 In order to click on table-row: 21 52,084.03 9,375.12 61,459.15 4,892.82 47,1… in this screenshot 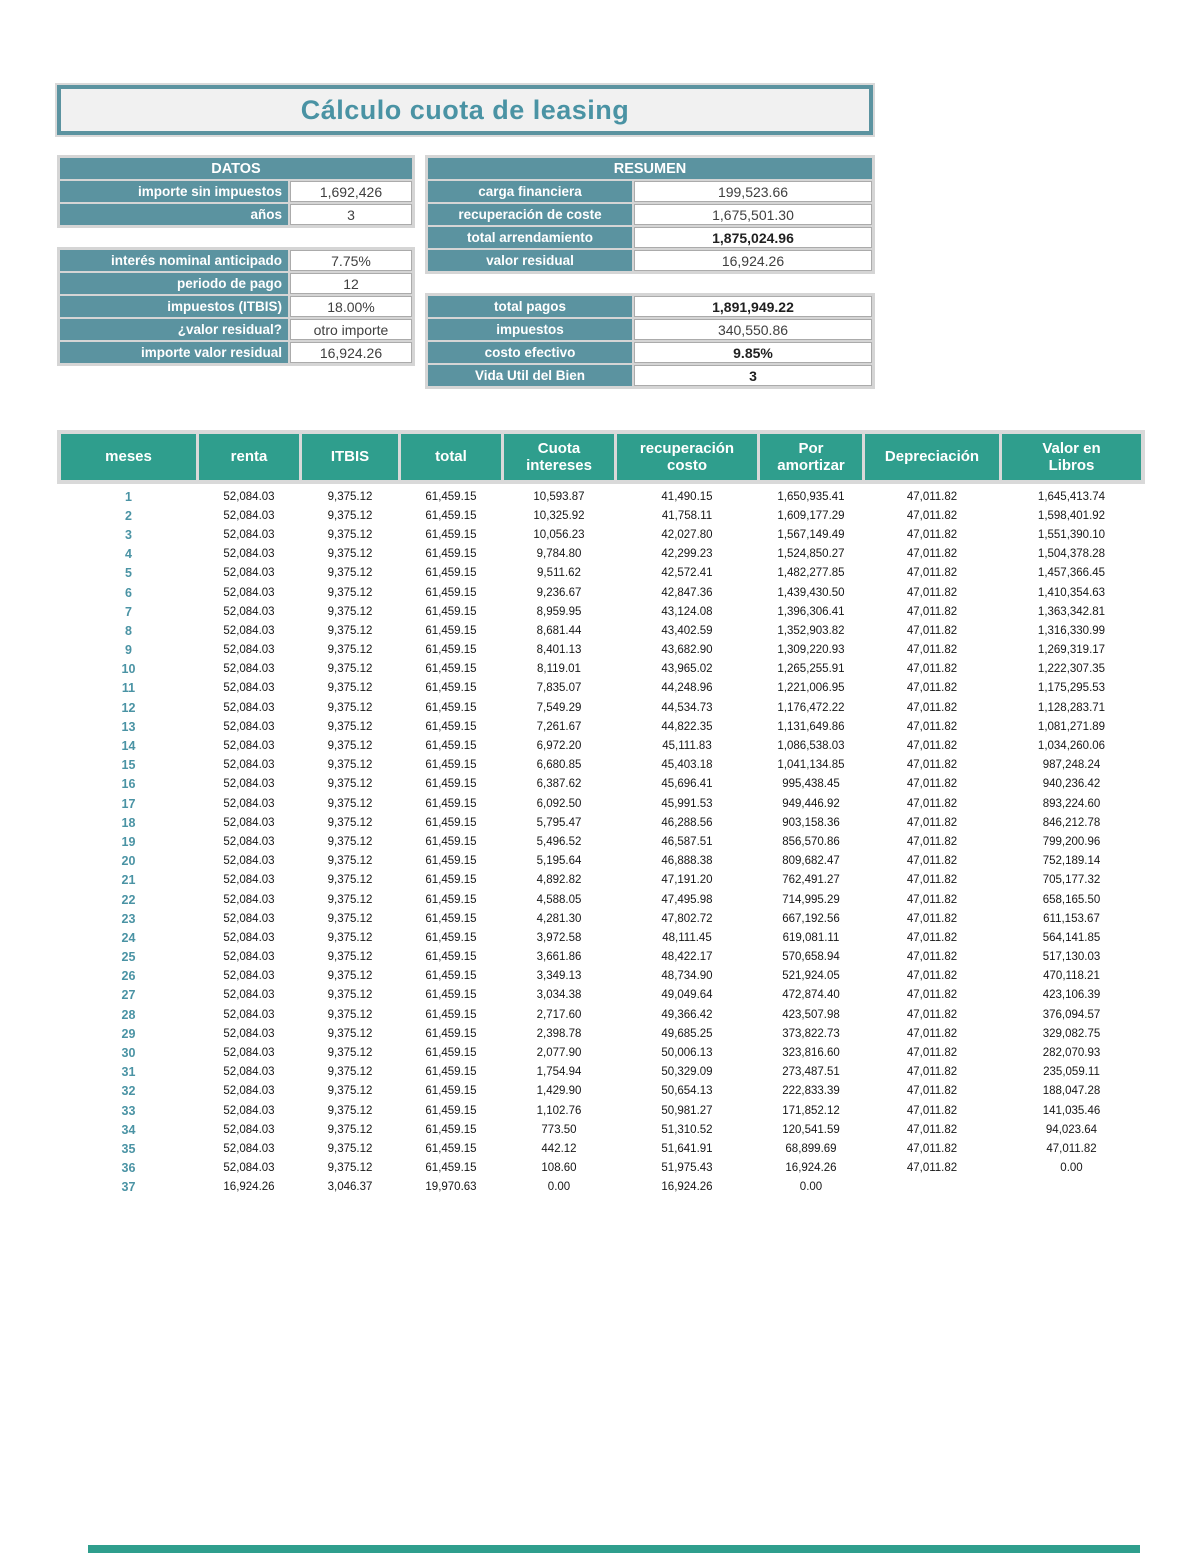, I will do `click(601, 880)`.